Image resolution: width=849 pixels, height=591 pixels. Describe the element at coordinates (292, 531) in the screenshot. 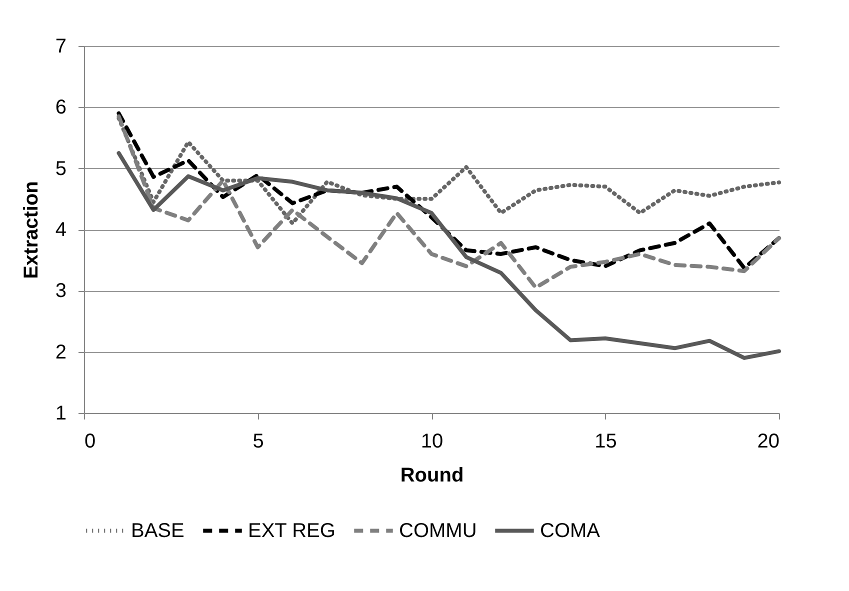

I see `legend-label: EXT REG` at that location.